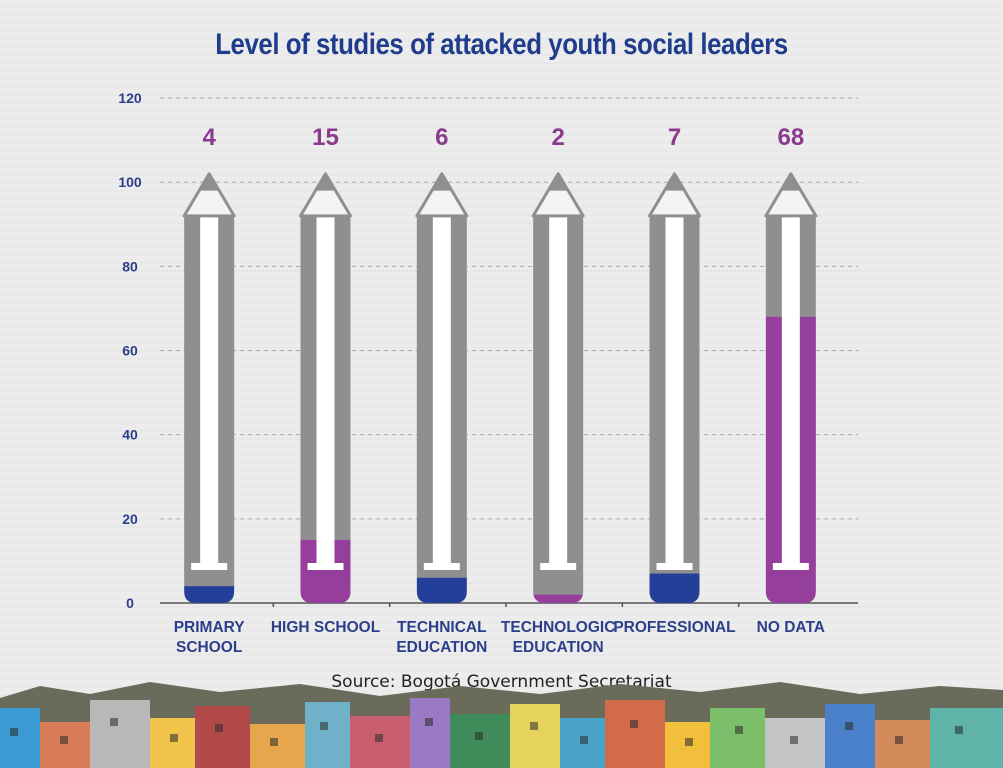  Describe the element at coordinates (130, 435) in the screenshot. I see `y-tick-label: 40` at that location.